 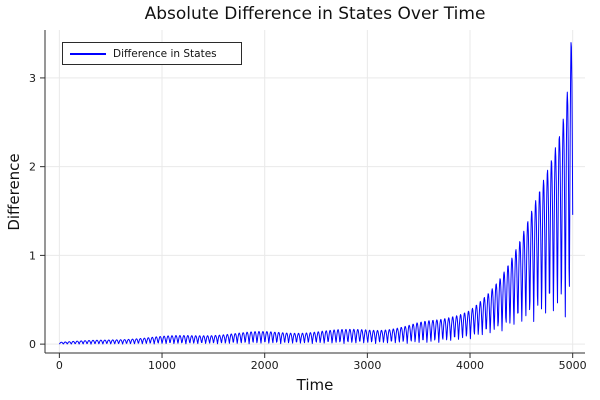 I want to click on x-tick-label: 1000, so click(x=162, y=365).